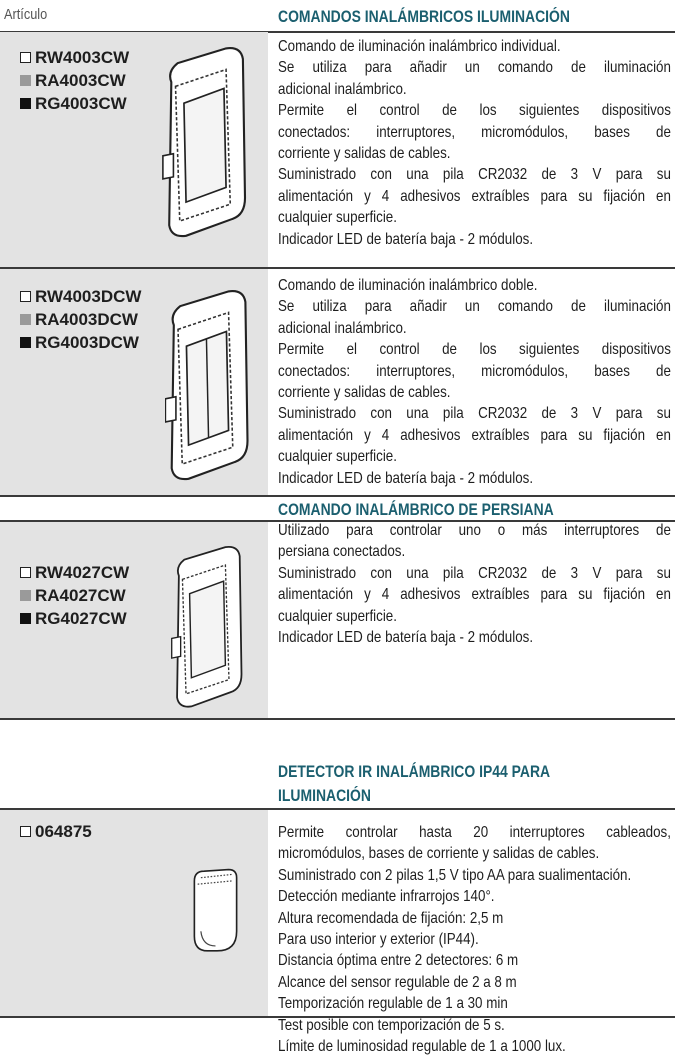 This screenshot has width=675, height=1057. What do you see at coordinates (80, 595) in the screenshot?
I see `code-text: RA4027CW` at bounding box center [80, 595].